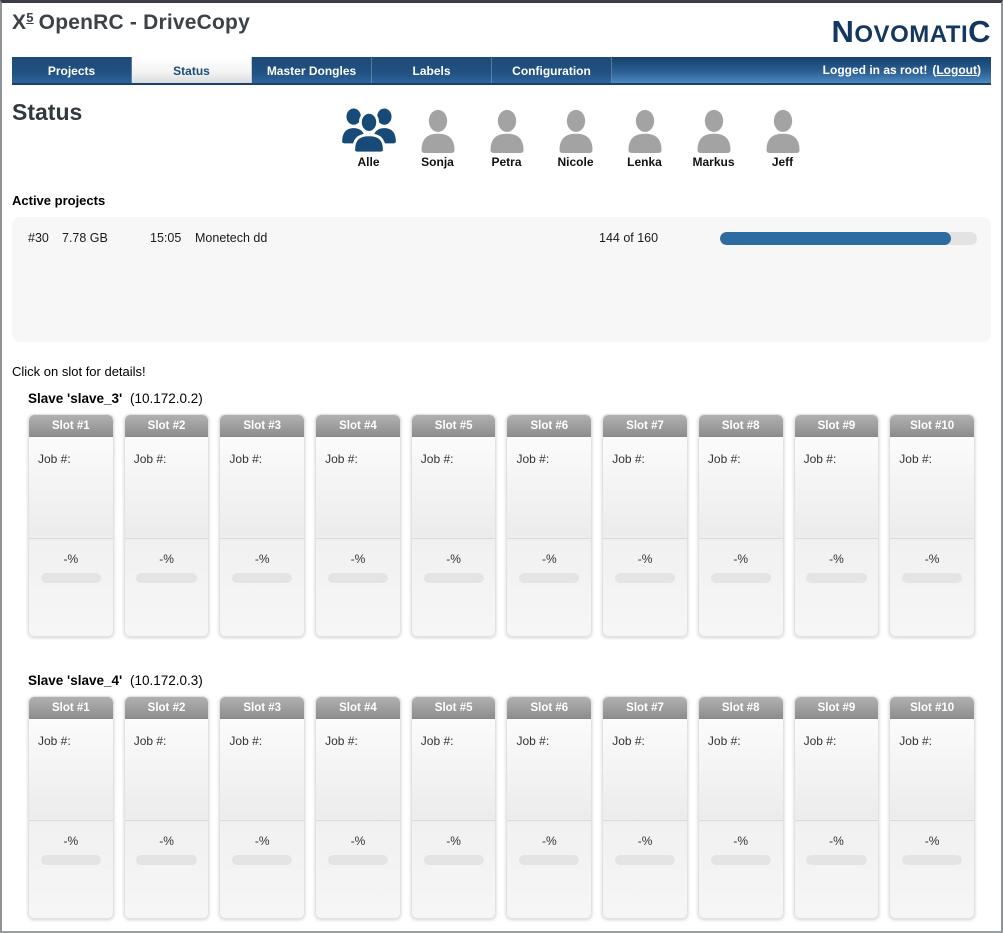  Describe the element at coordinates (956, 70) in the screenshot. I see `logout-link: Logout` at that location.